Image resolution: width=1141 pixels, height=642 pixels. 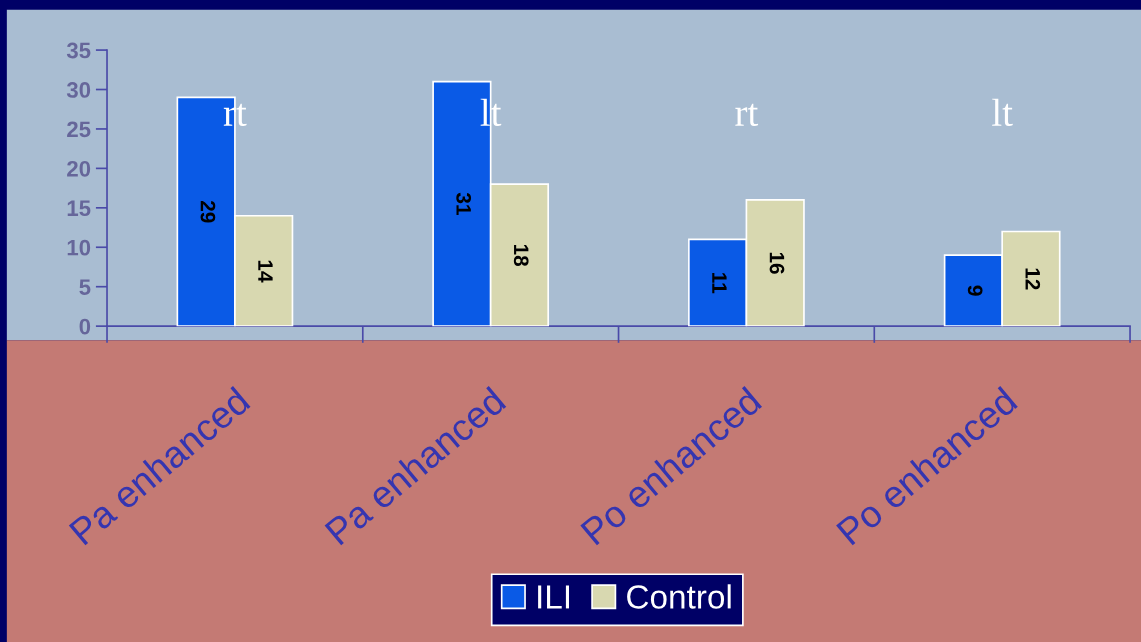 What do you see at coordinates (265, 271) in the screenshot?
I see `data-label: 14` at bounding box center [265, 271].